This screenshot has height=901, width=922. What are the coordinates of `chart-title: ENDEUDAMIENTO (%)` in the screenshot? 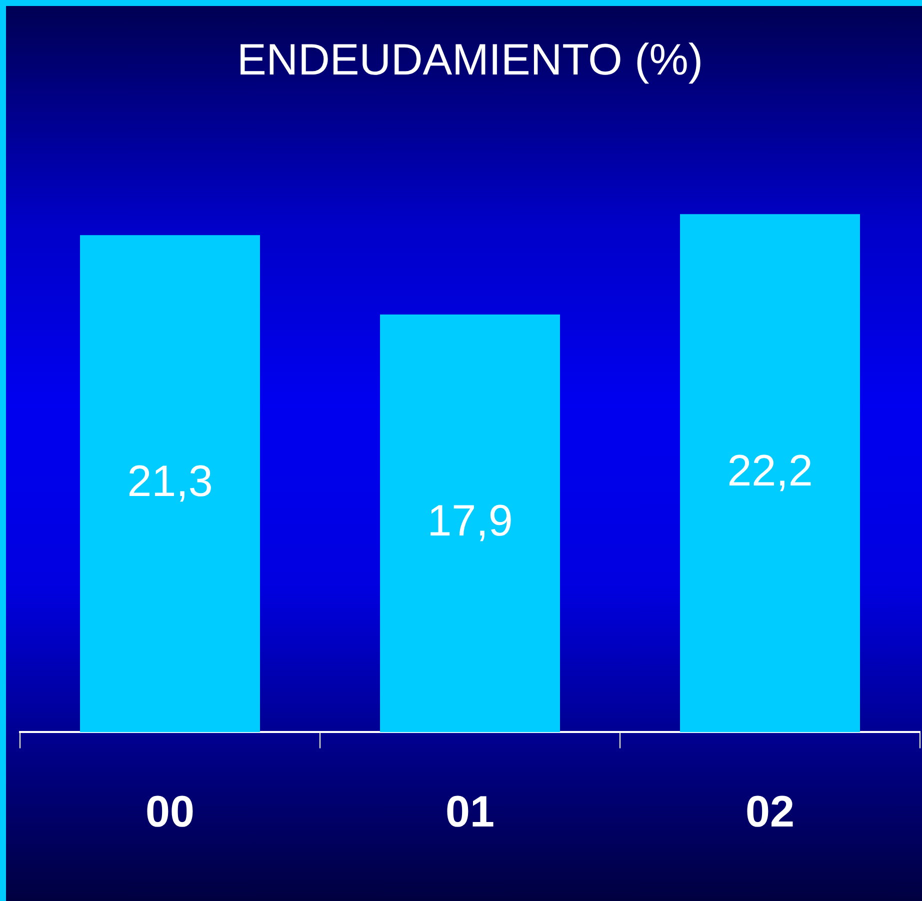 It's located at (470, 60).